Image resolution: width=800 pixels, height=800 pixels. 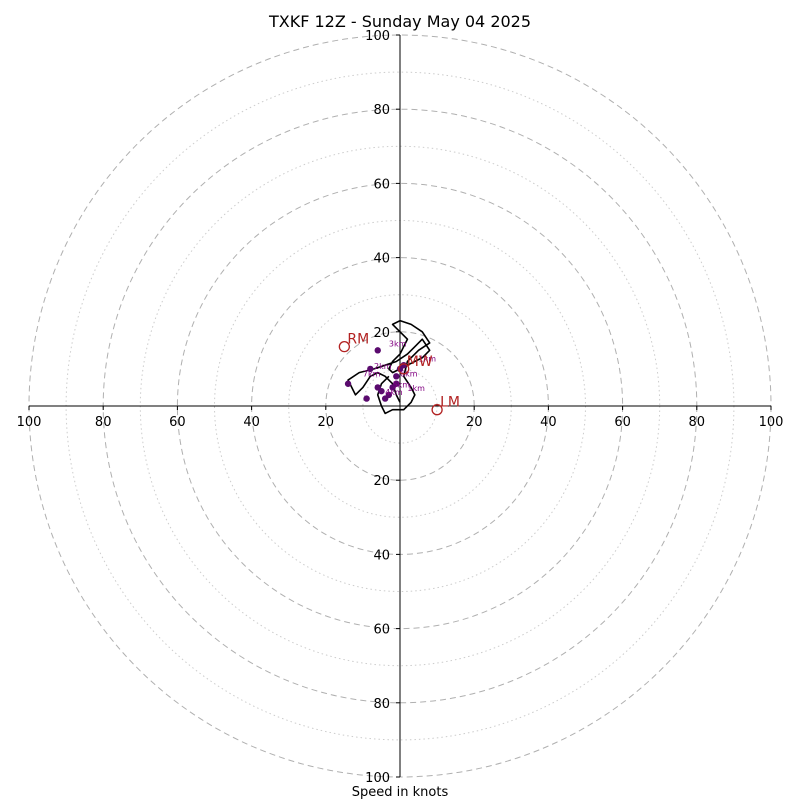 What do you see at coordinates (358, 340) in the screenshot?
I see `storm-motion-label: RM` at bounding box center [358, 340].